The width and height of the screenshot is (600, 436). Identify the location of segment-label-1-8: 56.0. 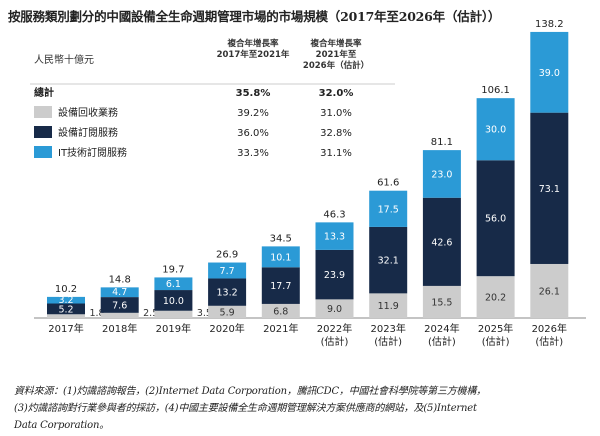
(495, 219).